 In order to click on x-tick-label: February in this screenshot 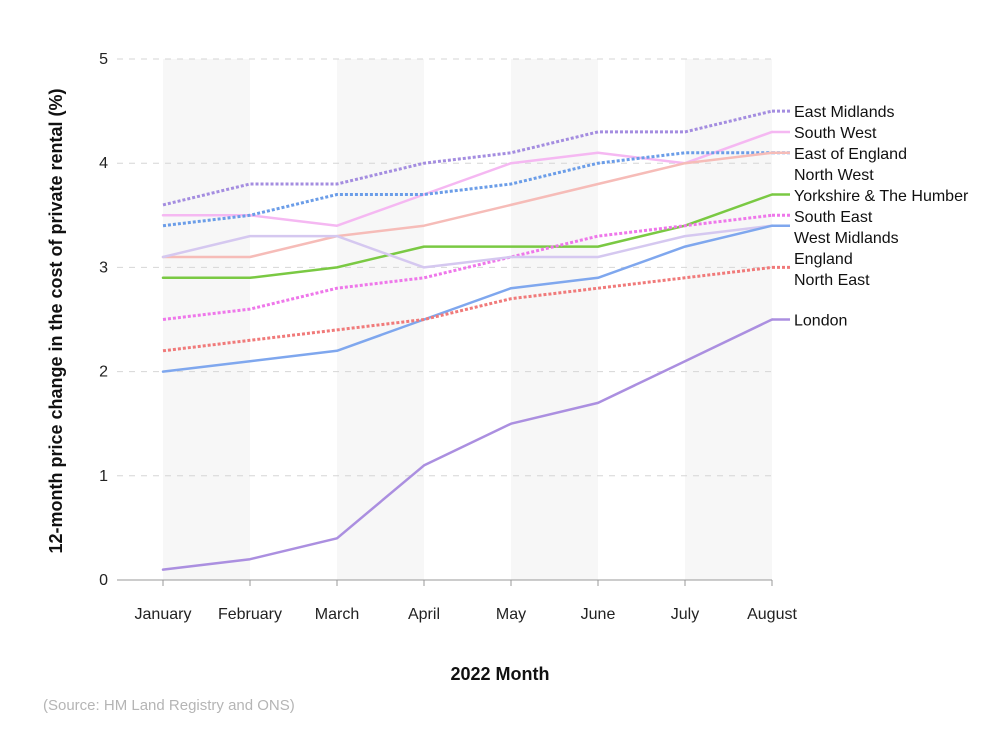, I will do `click(250, 614)`.